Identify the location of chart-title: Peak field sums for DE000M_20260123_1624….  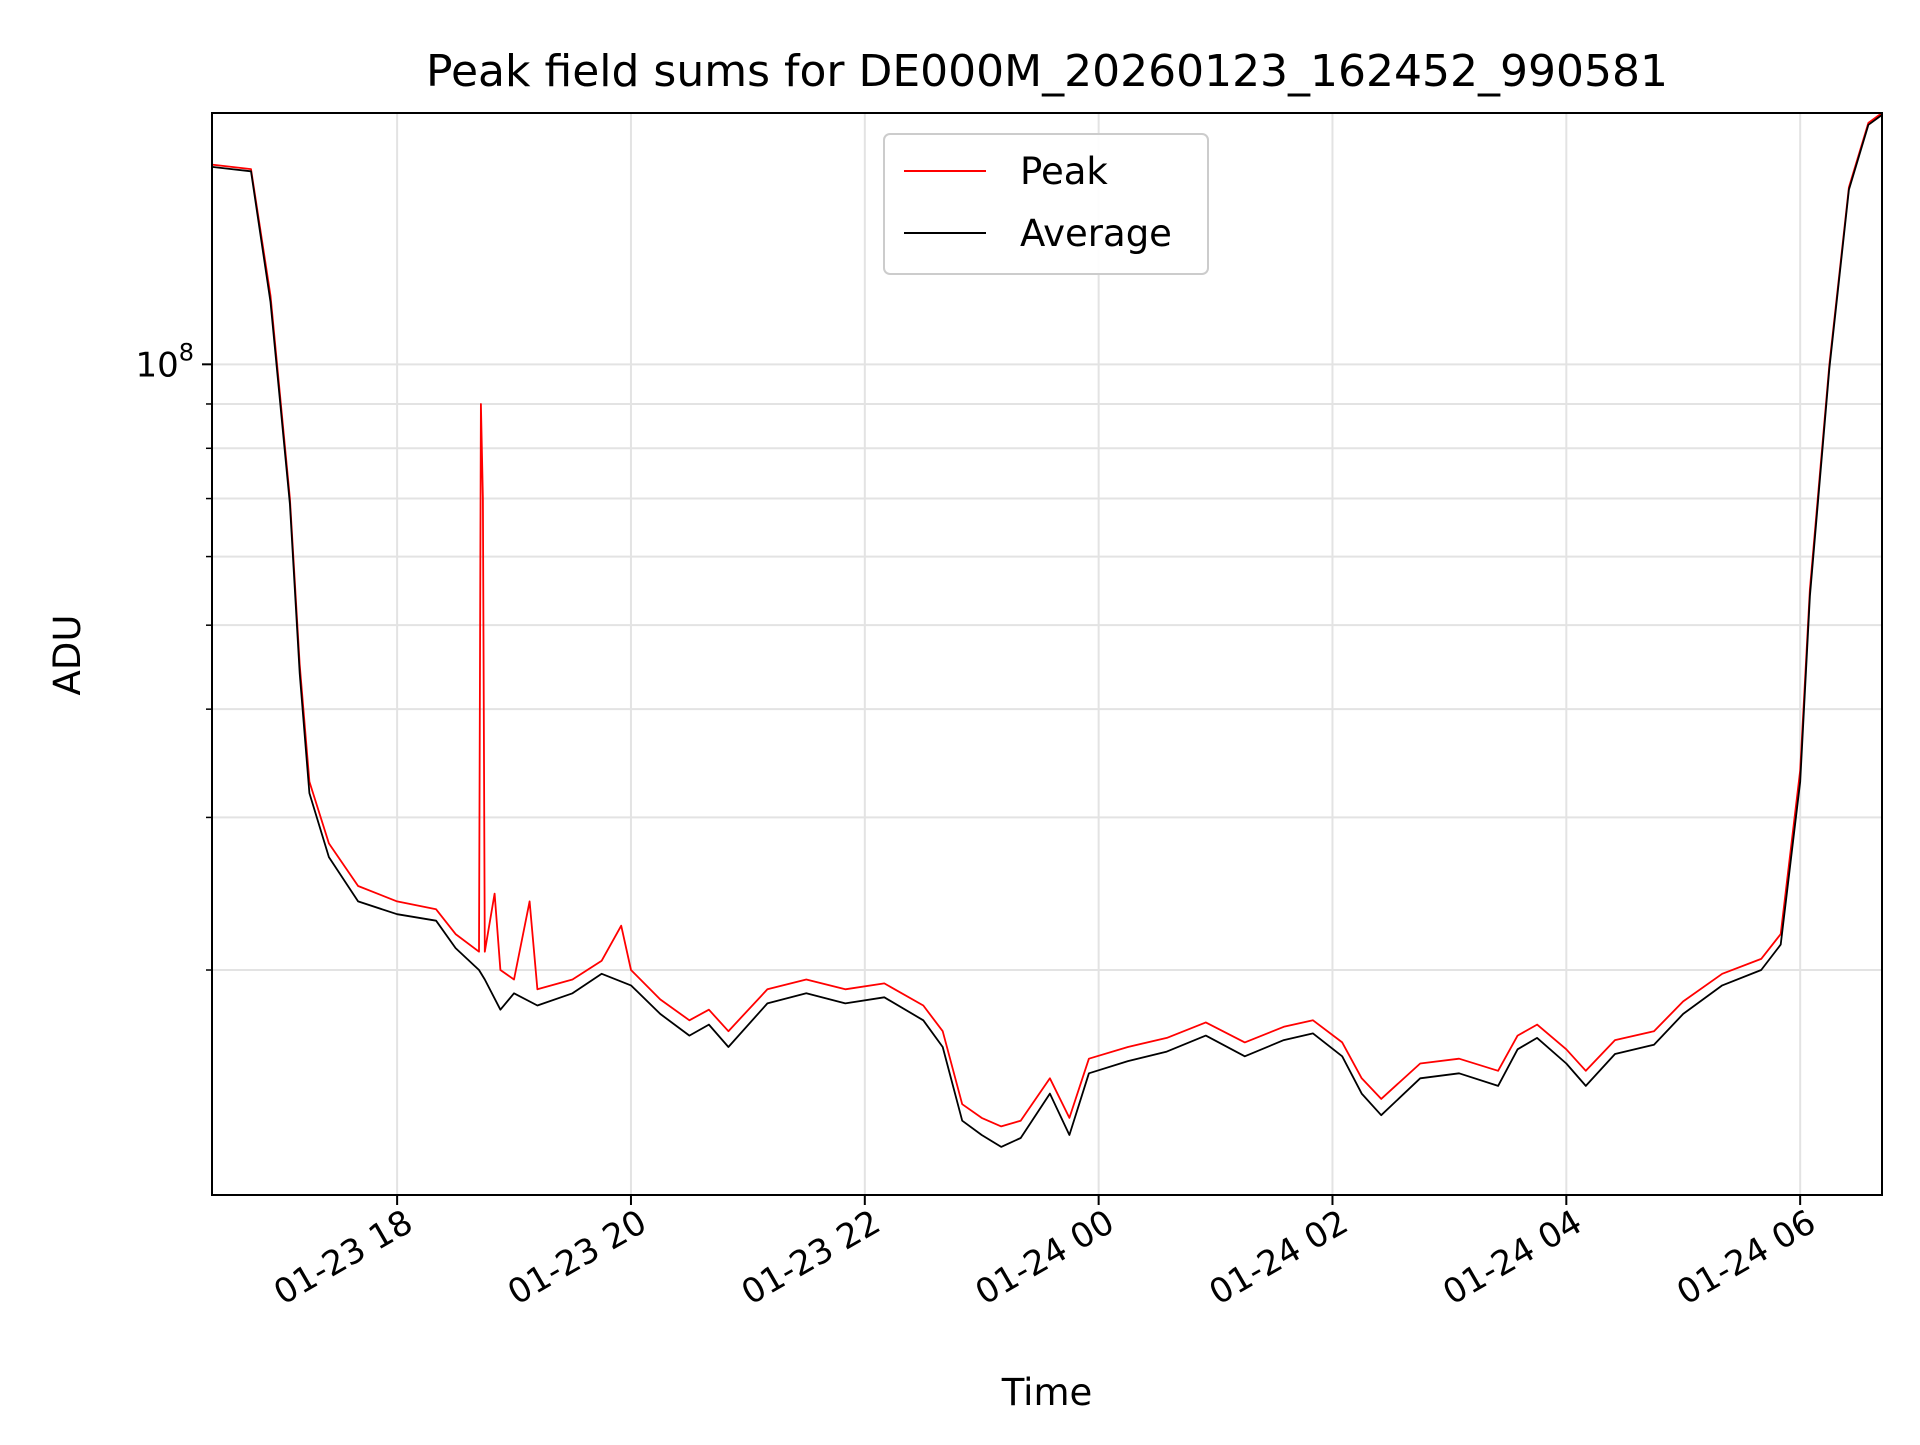
(1047, 71).